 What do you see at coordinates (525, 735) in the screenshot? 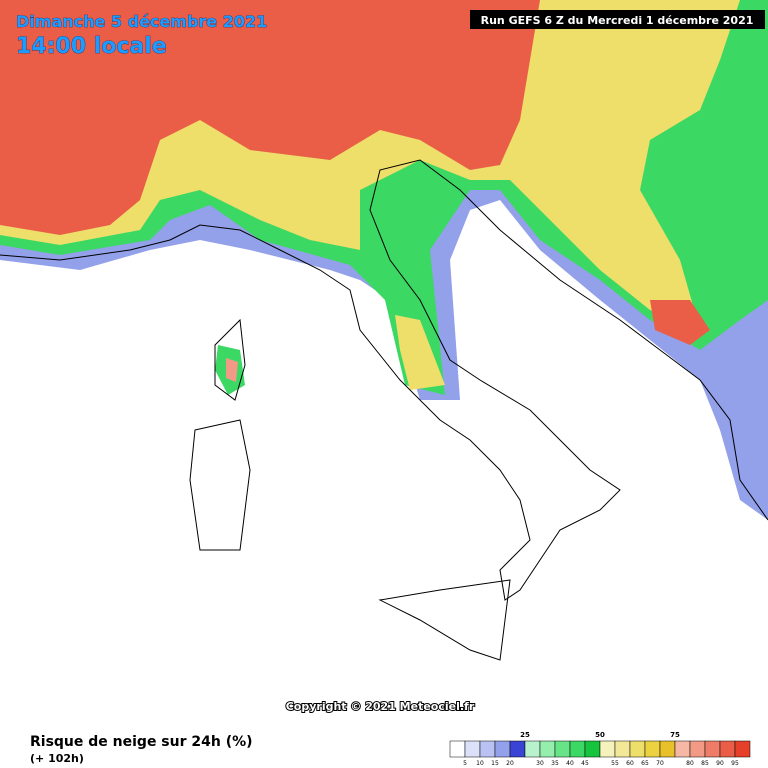
I see `scale-major-label: 25` at bounding box center [525, 735].